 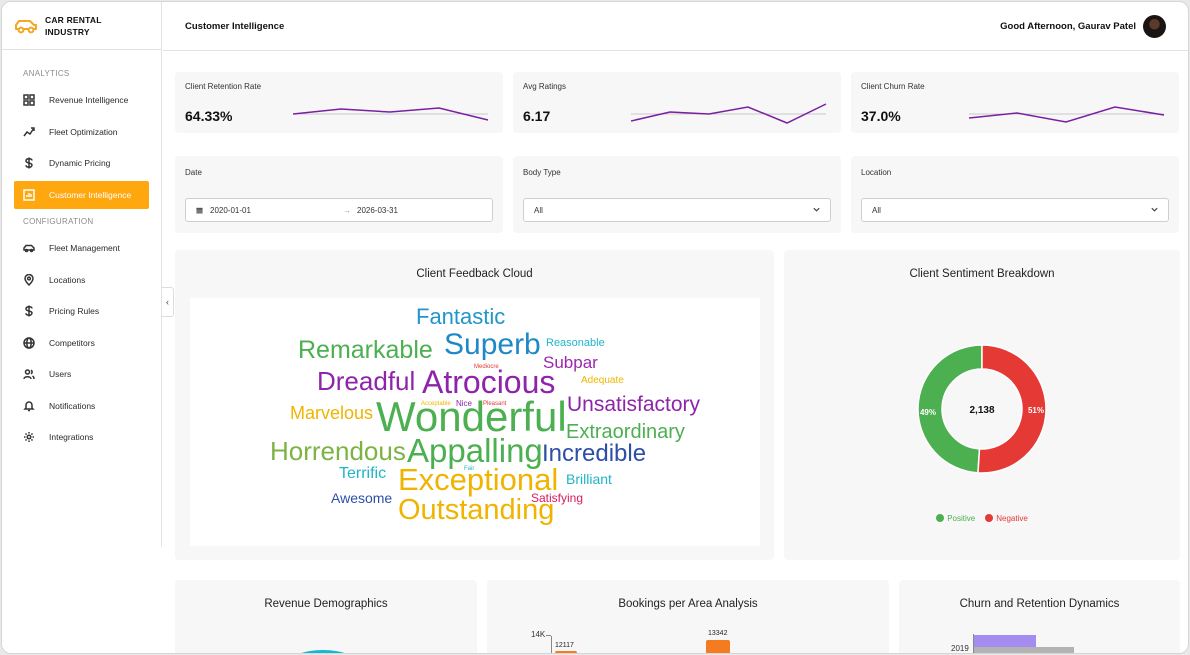 I want to click on sidebar-item-label: Pricing Rules, so click(x=74, y=311).